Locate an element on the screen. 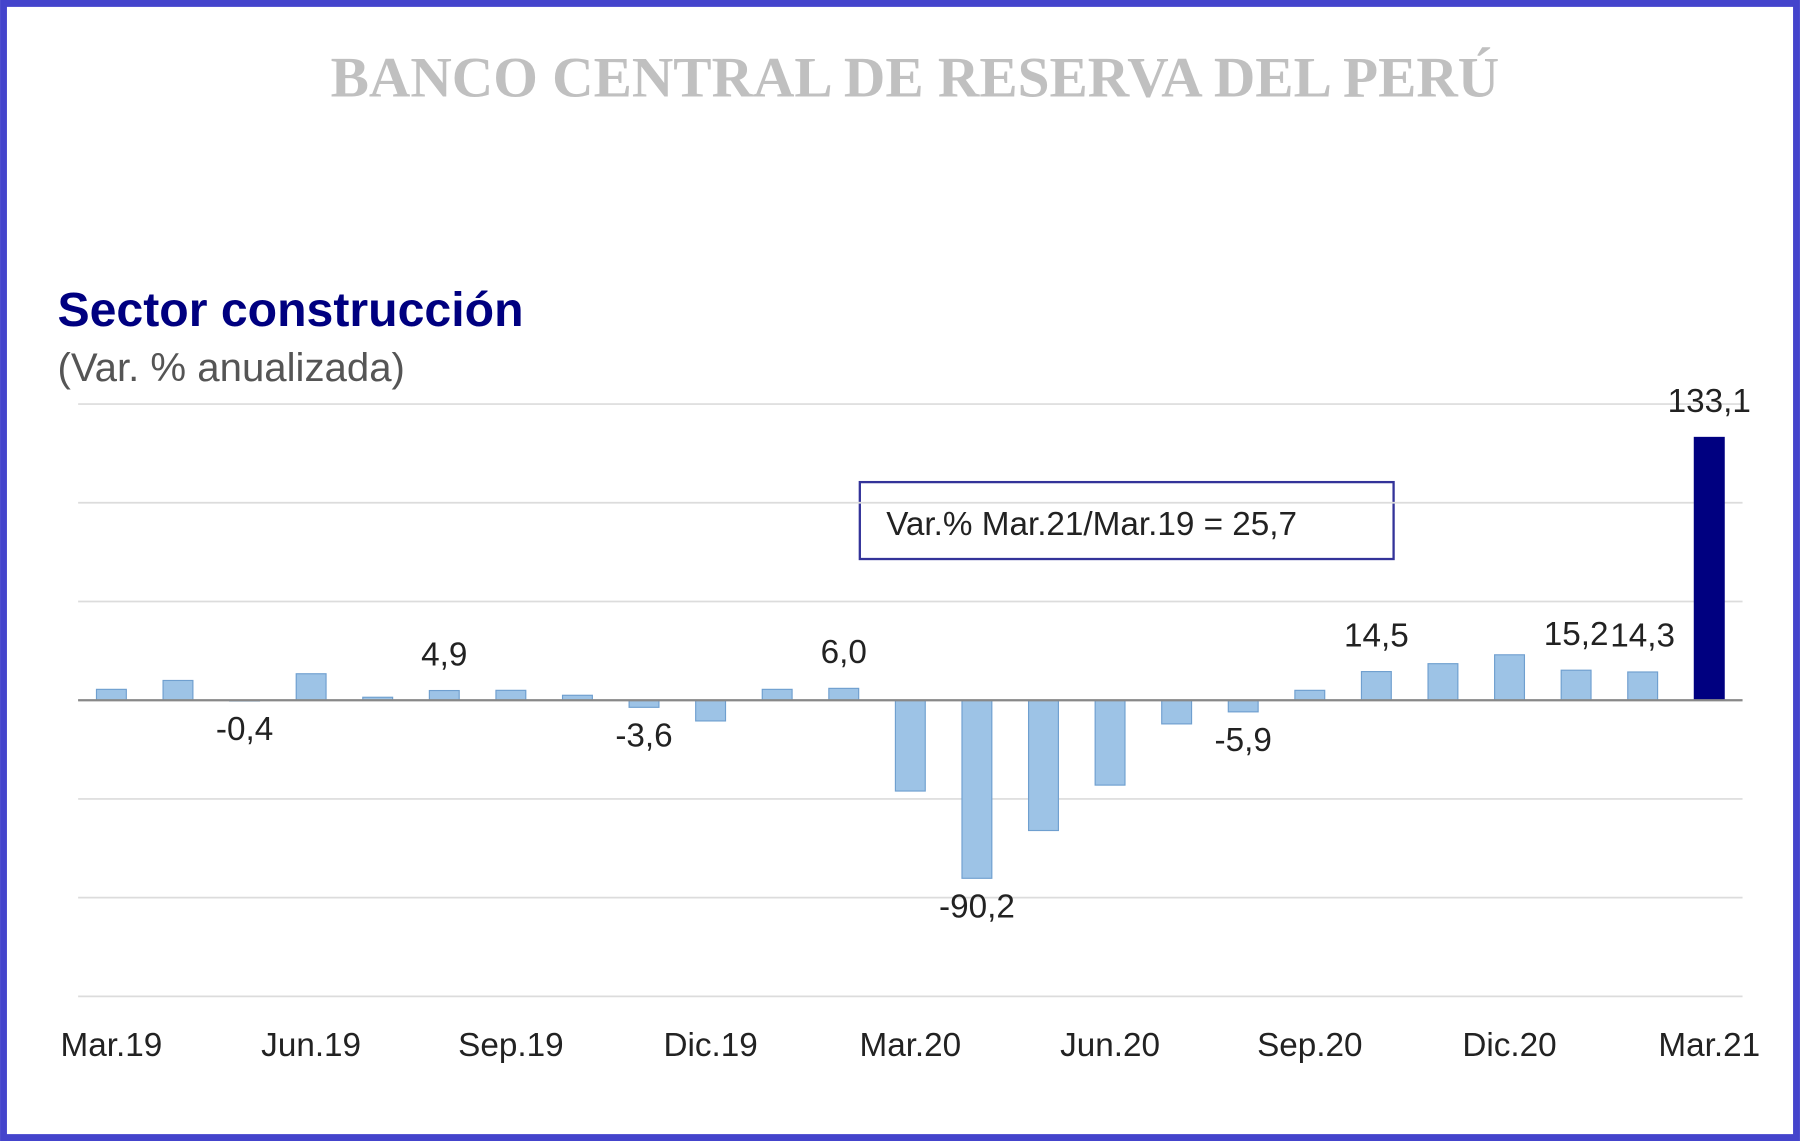  x-tick-label: Sep.20 is located at coordinates (1309, 1045).